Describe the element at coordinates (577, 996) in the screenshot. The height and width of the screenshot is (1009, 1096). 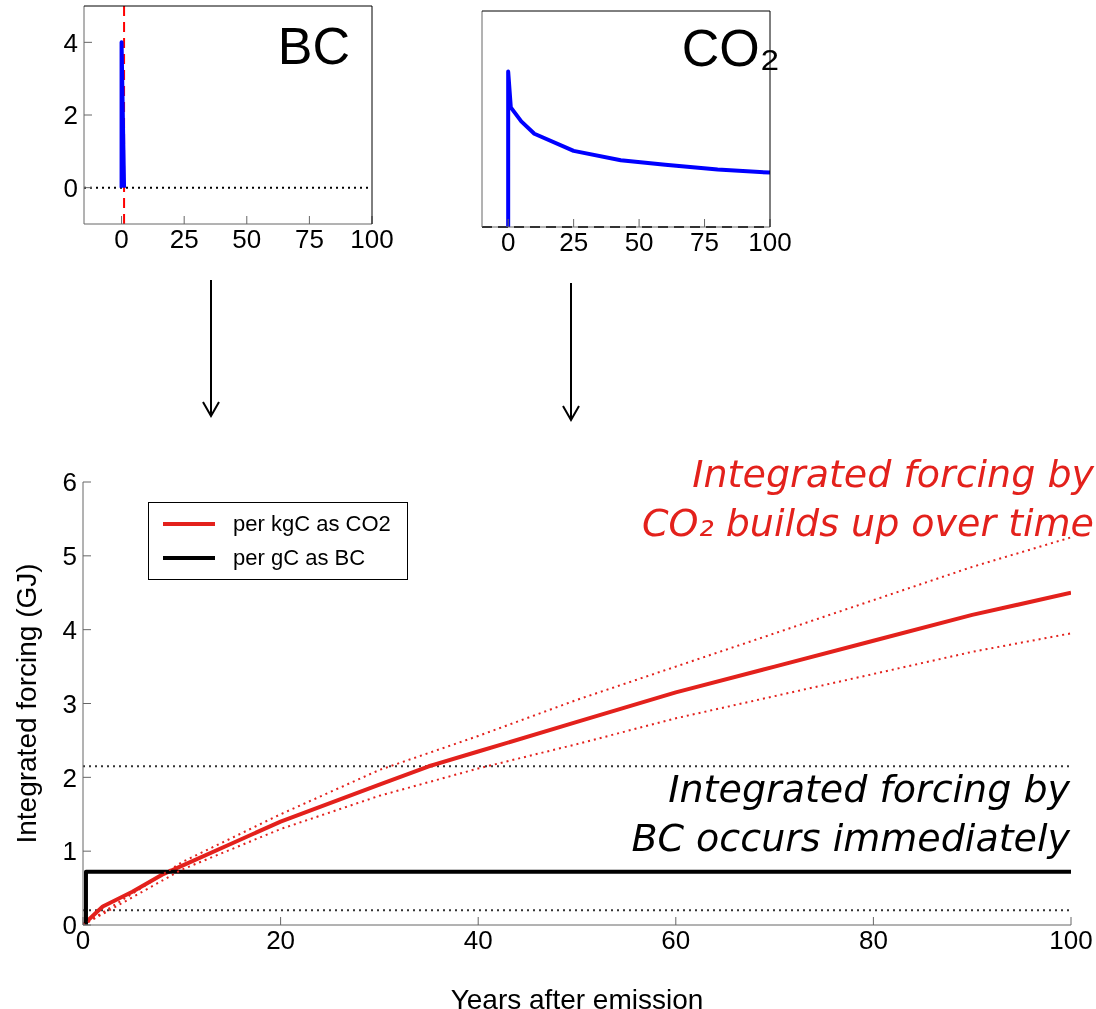
I see `x-axis-title: Years after emission` at that location.